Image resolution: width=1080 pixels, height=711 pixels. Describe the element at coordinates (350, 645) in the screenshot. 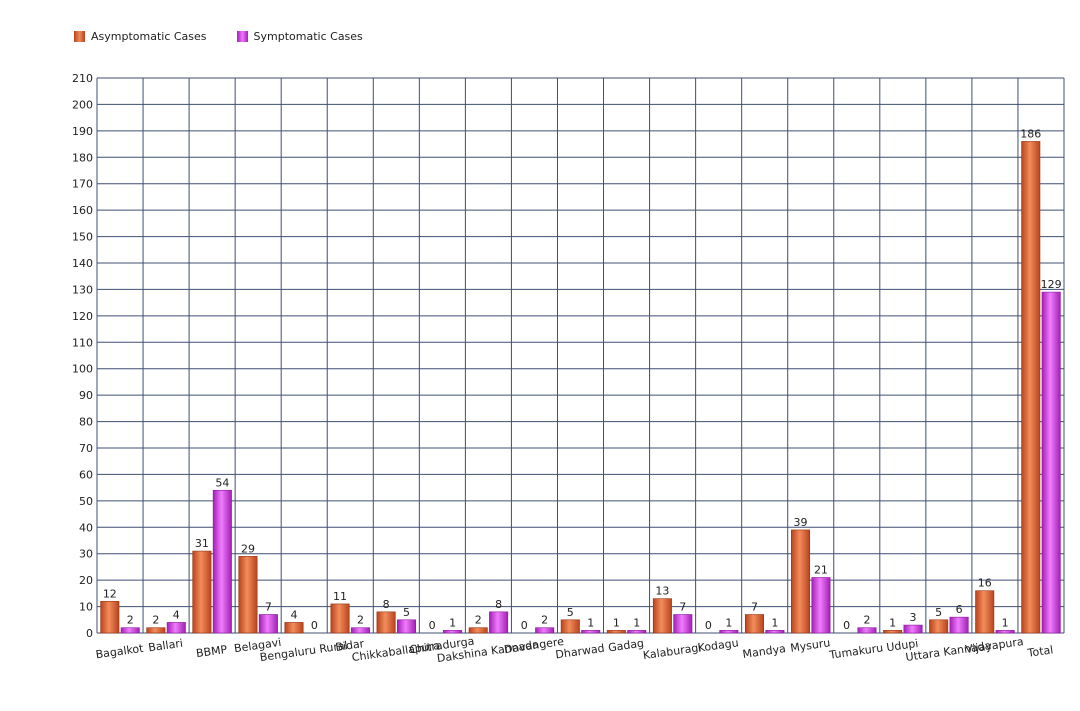

I see `x-category-label: Bidar` at that location.